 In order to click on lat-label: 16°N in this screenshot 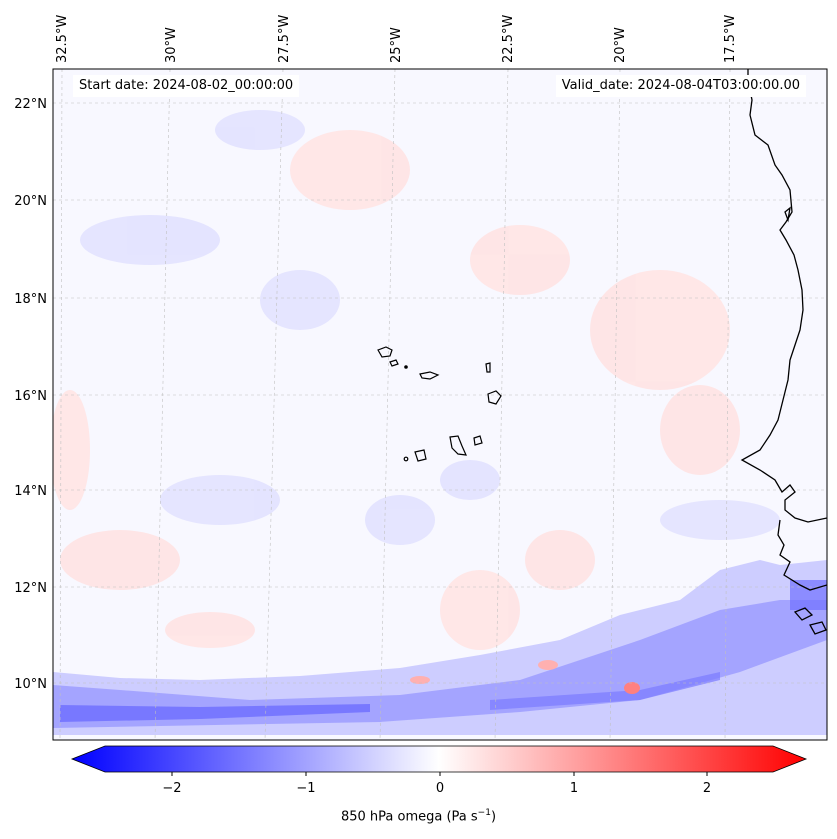, I will do `click(30, 396)`.